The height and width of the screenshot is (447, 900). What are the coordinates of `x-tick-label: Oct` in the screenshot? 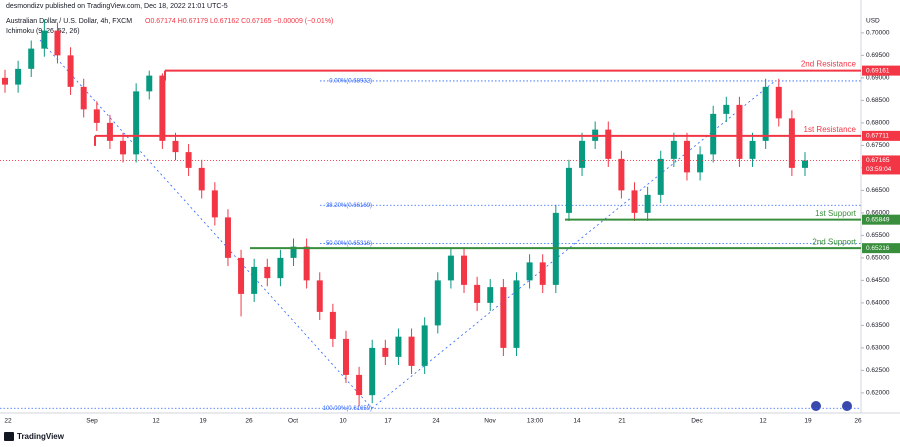 It's located at (293, 421).